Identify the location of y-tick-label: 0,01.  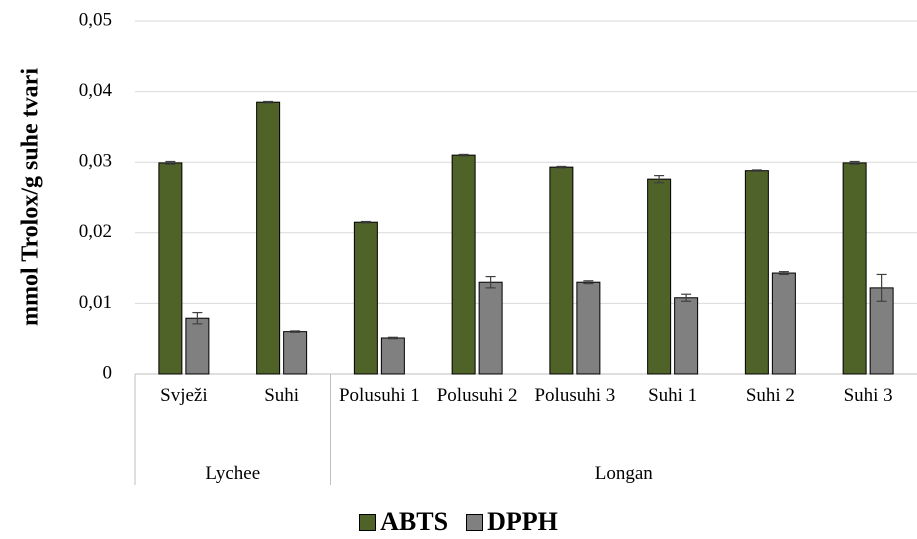
(95, 302).